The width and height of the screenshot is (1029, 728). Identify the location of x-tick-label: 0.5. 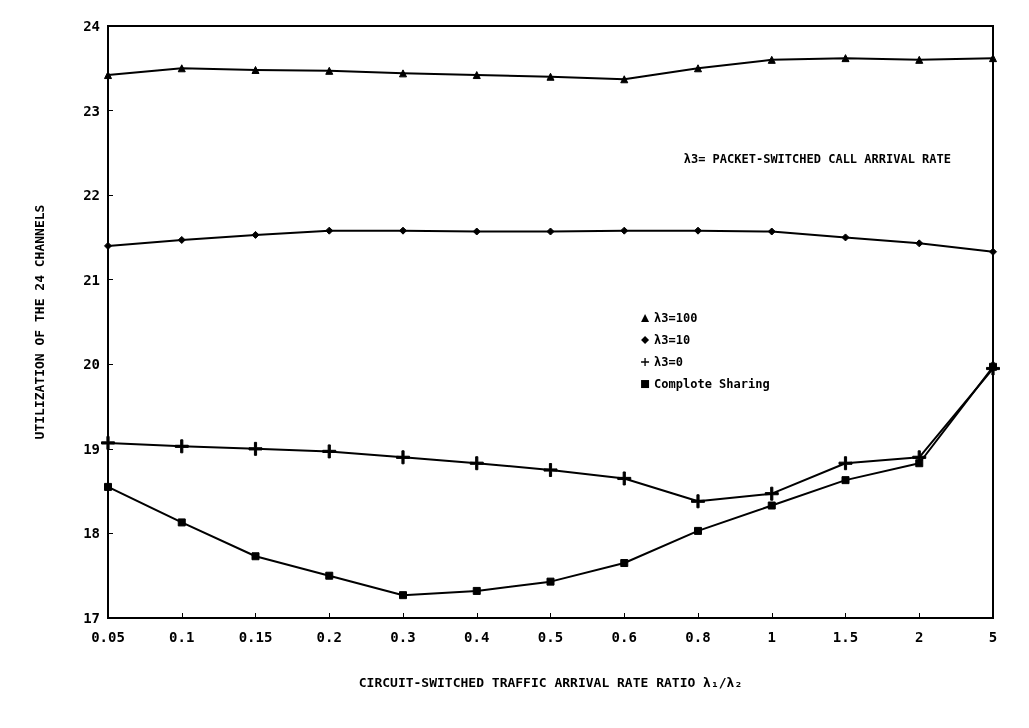
(550, 637).